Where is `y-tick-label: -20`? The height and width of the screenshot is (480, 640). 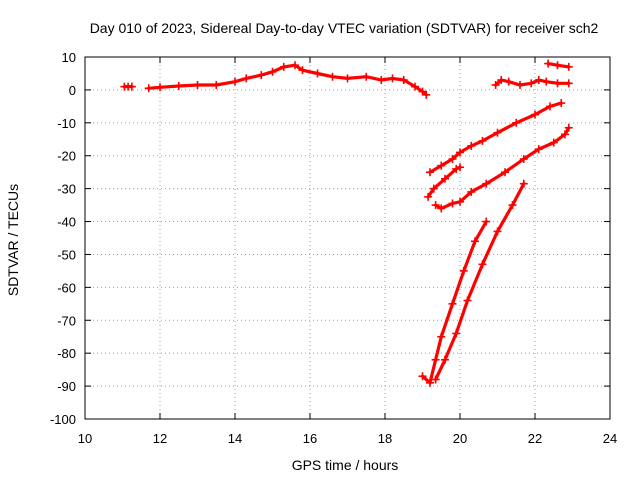 y-tick-label: -20 is located at coordinates (66, 156).